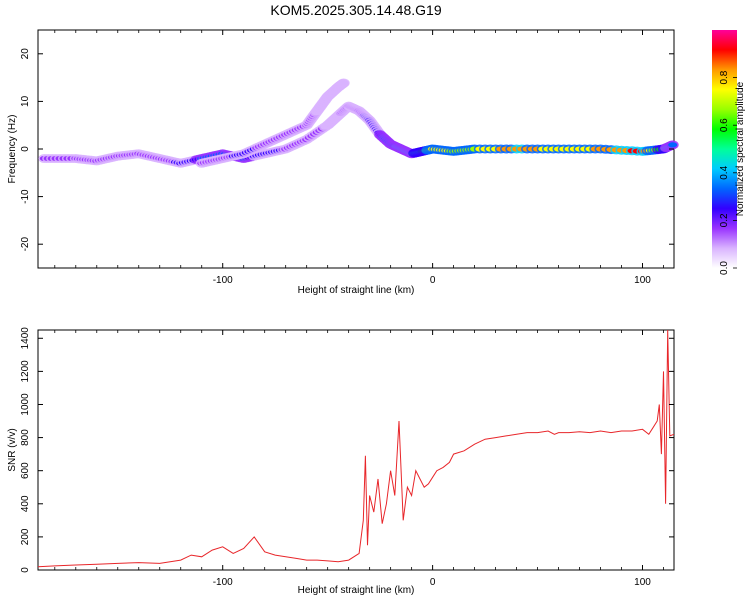  Describe the element at coordinates (25, 196) in the screenshot. I see `y-tick-label: -10` at that location.